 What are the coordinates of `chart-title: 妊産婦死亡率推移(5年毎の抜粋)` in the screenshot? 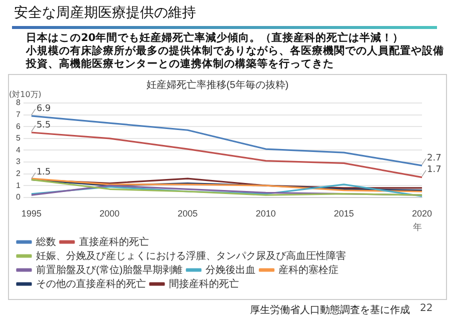 It's located at (217, 84).